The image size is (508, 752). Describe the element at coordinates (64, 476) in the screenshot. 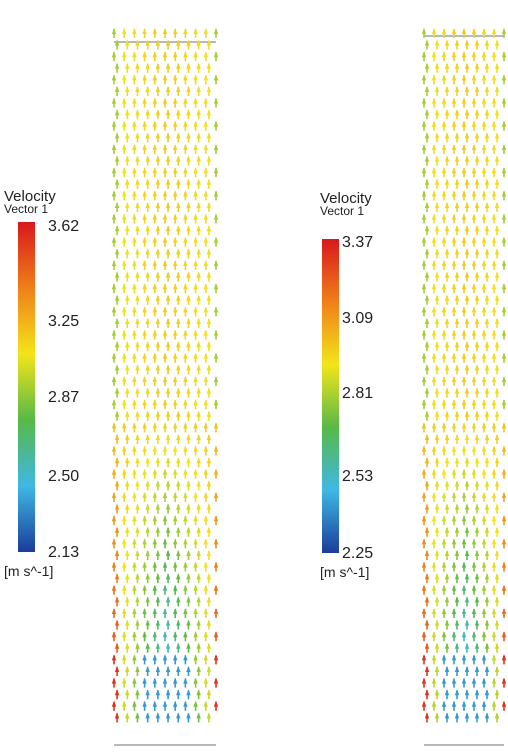

I see `tick-4: 2.50` at that location.